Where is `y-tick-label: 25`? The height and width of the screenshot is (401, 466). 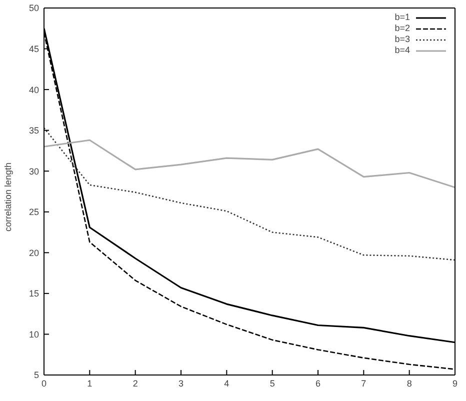 y-tick-label: 25 is located at coordinates (33, 212).